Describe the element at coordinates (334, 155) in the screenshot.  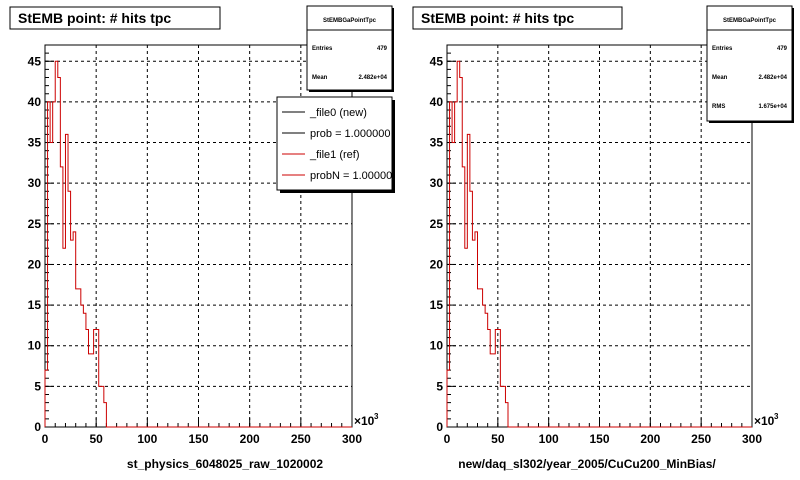
I see `legend-label: _file1 (ref)` at that location.